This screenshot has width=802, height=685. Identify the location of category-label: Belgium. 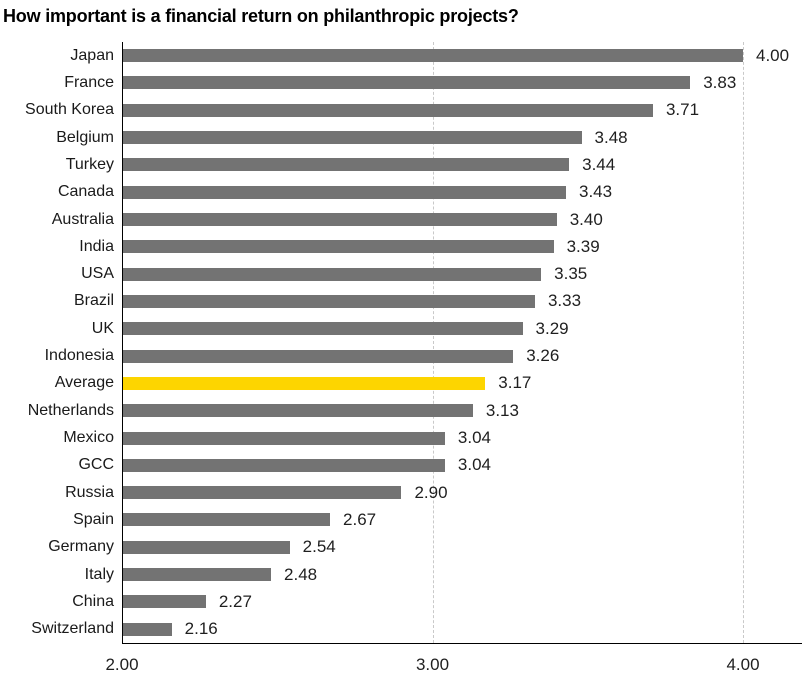
(85, 137).